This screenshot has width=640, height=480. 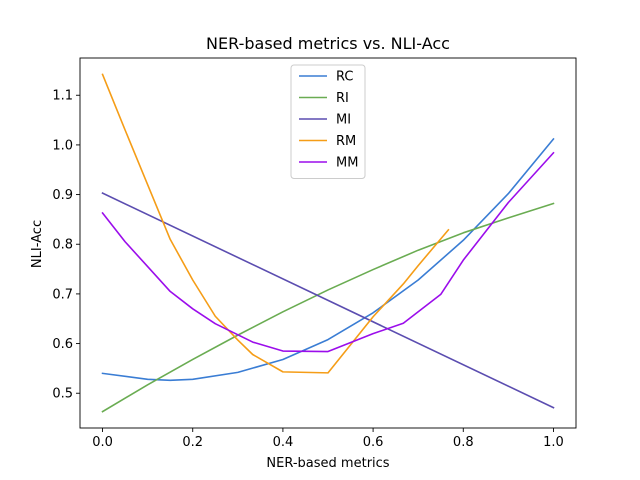 I want to click on y-tick-label: 0.7, so click(x=62, y=294).